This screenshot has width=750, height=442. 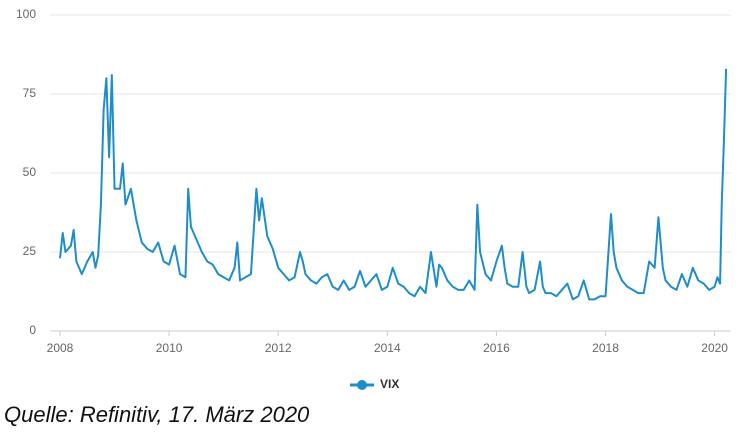 I want to click on y-tick-label: 0, so click(x=32, y=330).